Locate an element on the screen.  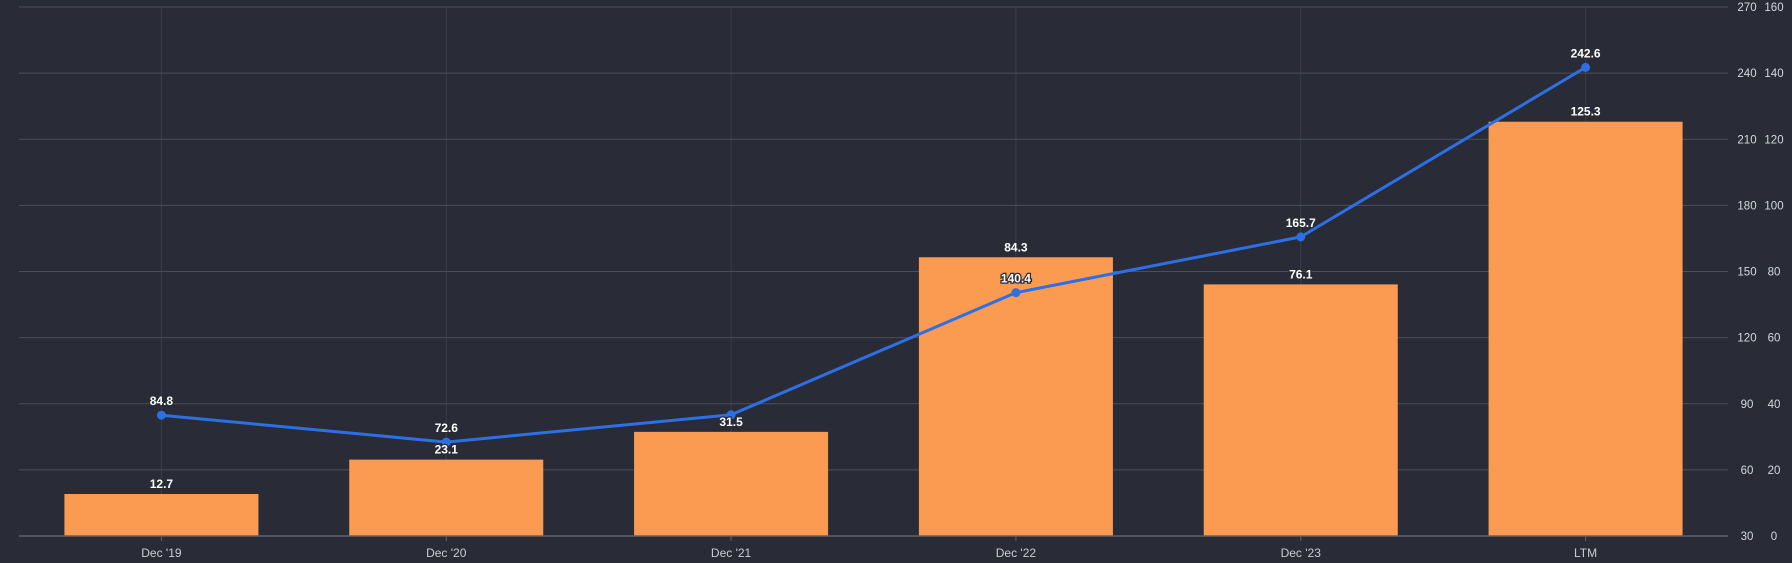
line-point-ltm is located at coordinates (1586, 67).